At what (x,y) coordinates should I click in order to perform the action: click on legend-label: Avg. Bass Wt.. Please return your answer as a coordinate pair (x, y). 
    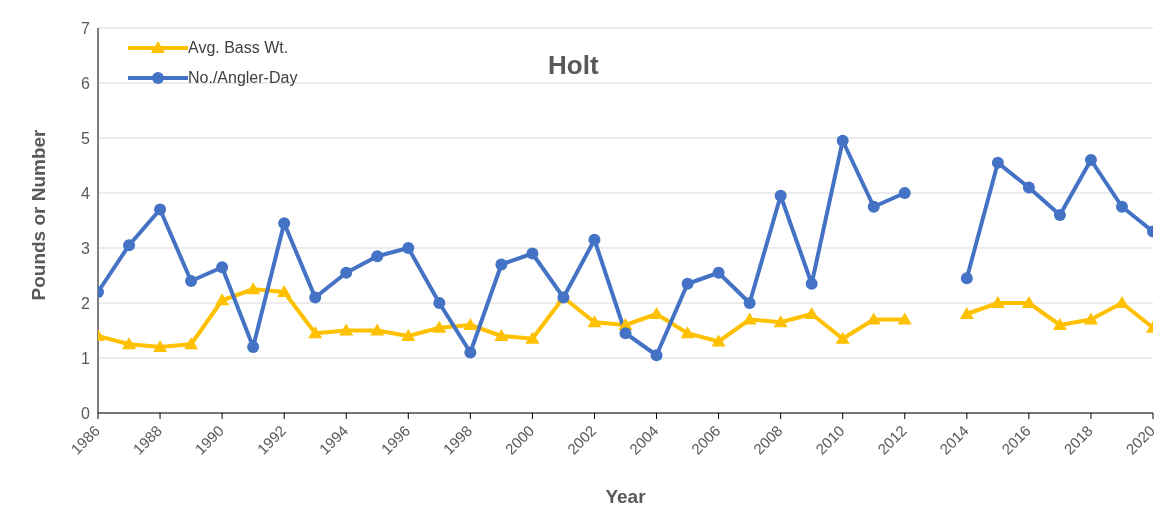
    Looking at the image, I should click on (238, 48).